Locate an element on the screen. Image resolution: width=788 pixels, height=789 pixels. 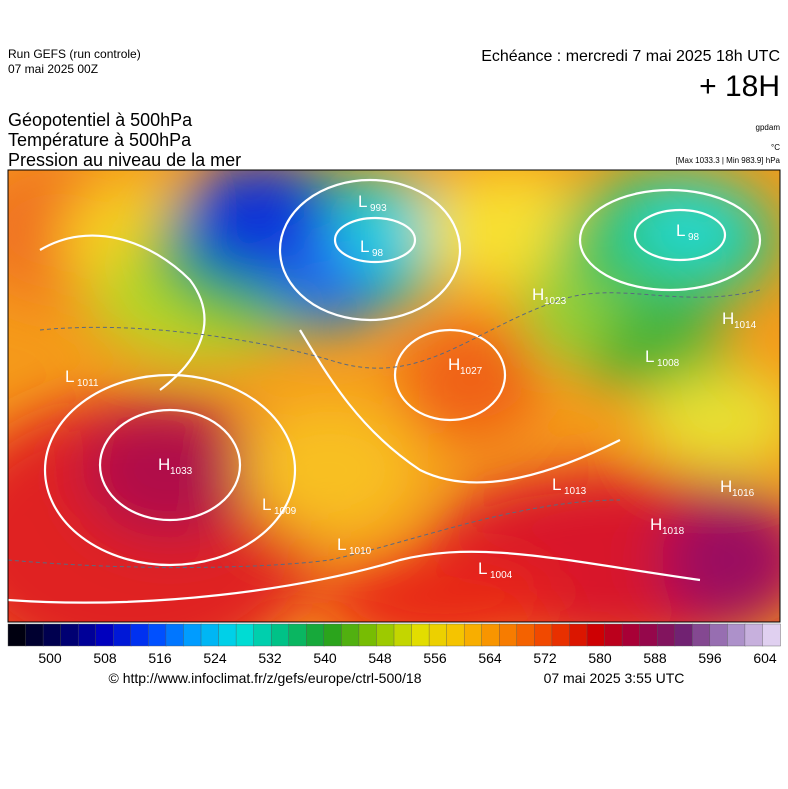
colorbar-tick-label: 508 is located at coordinates (105, 658).